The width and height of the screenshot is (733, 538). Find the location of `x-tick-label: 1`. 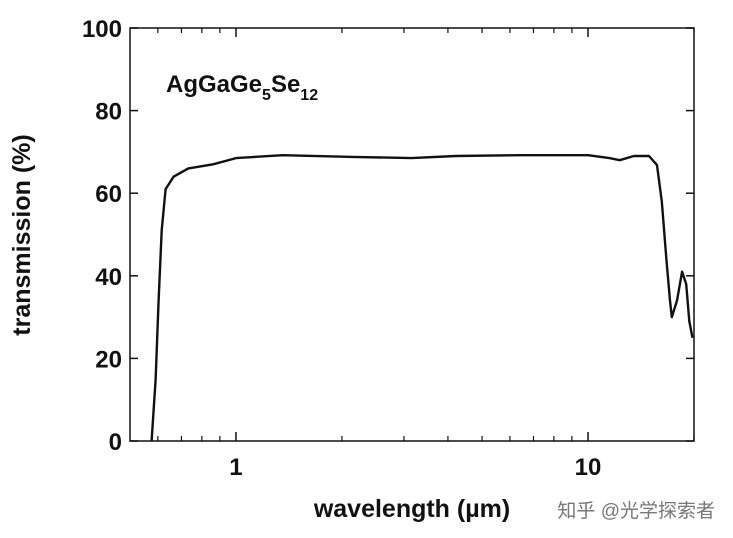

x-tick-label: 1 is located at coordinates (235, 467).